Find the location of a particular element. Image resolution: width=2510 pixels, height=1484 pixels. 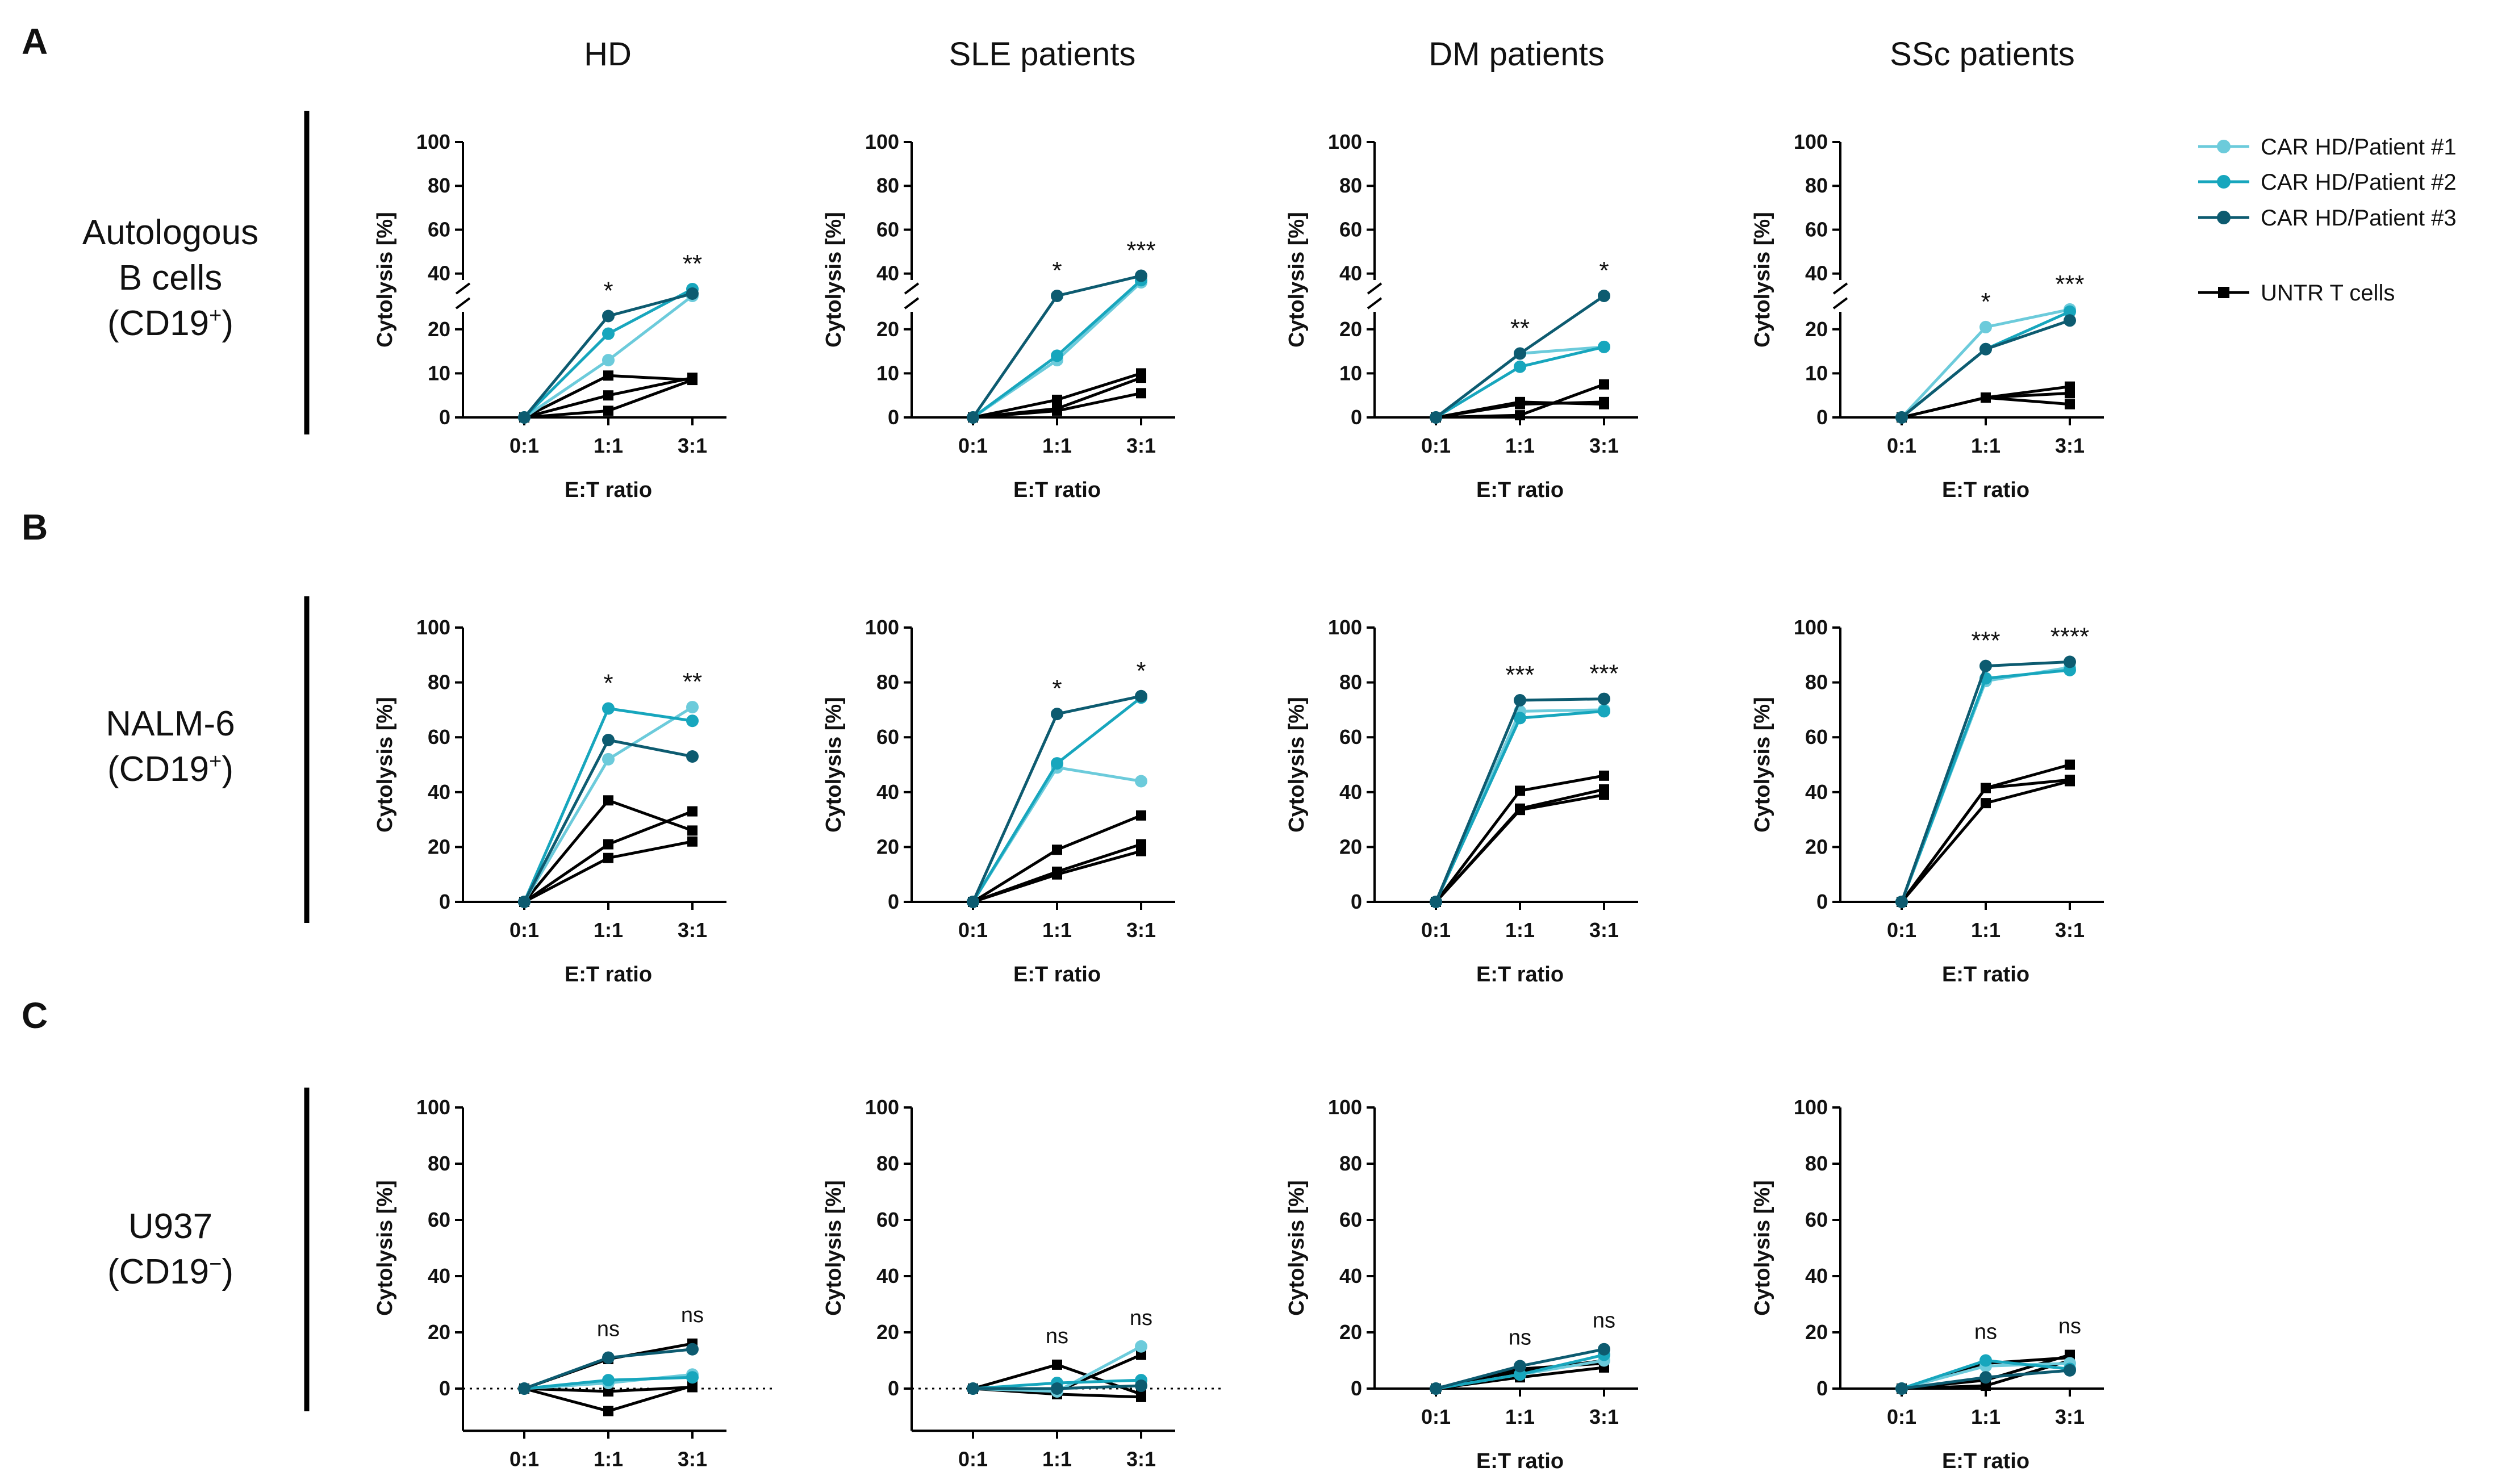

legend-label: CAR HD/Patient #1 is located at coordinates (2359, 147).